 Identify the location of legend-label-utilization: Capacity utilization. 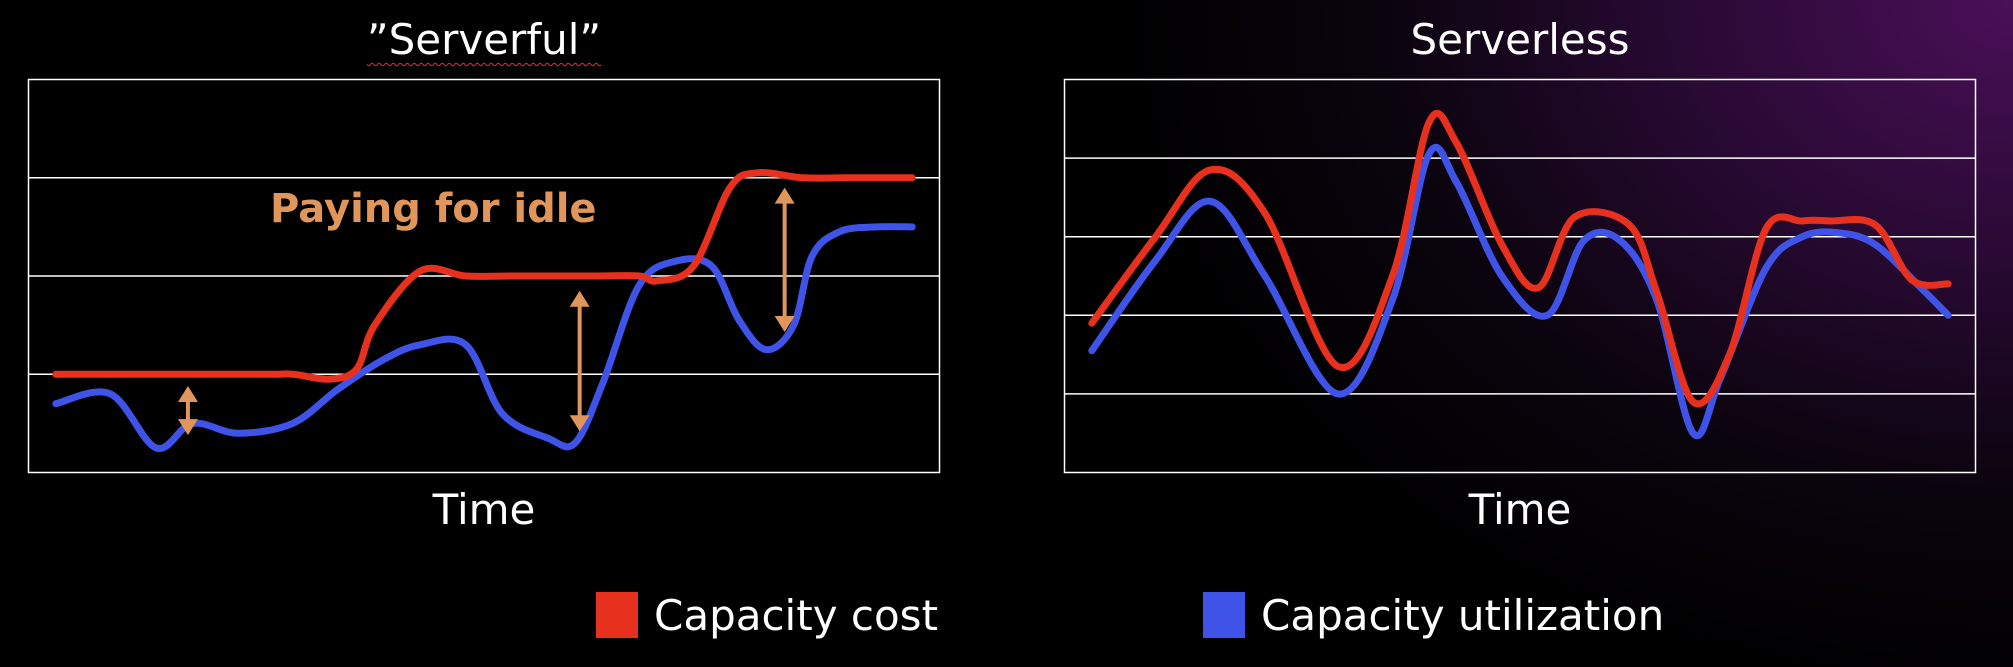
(1463, 615).